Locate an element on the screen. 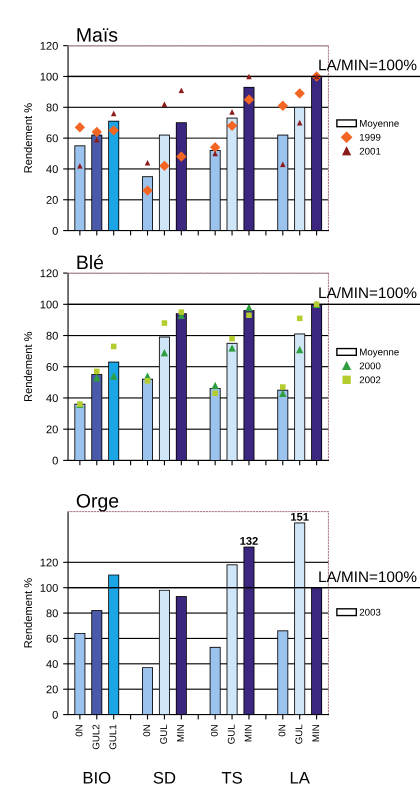  text: BIO is located at coordinates (97, 778).